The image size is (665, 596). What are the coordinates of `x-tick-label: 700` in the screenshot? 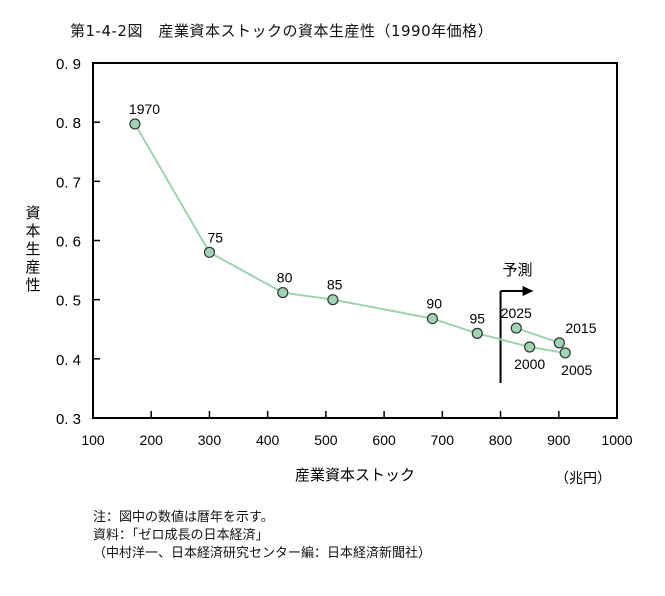 It's located at (443, 440).